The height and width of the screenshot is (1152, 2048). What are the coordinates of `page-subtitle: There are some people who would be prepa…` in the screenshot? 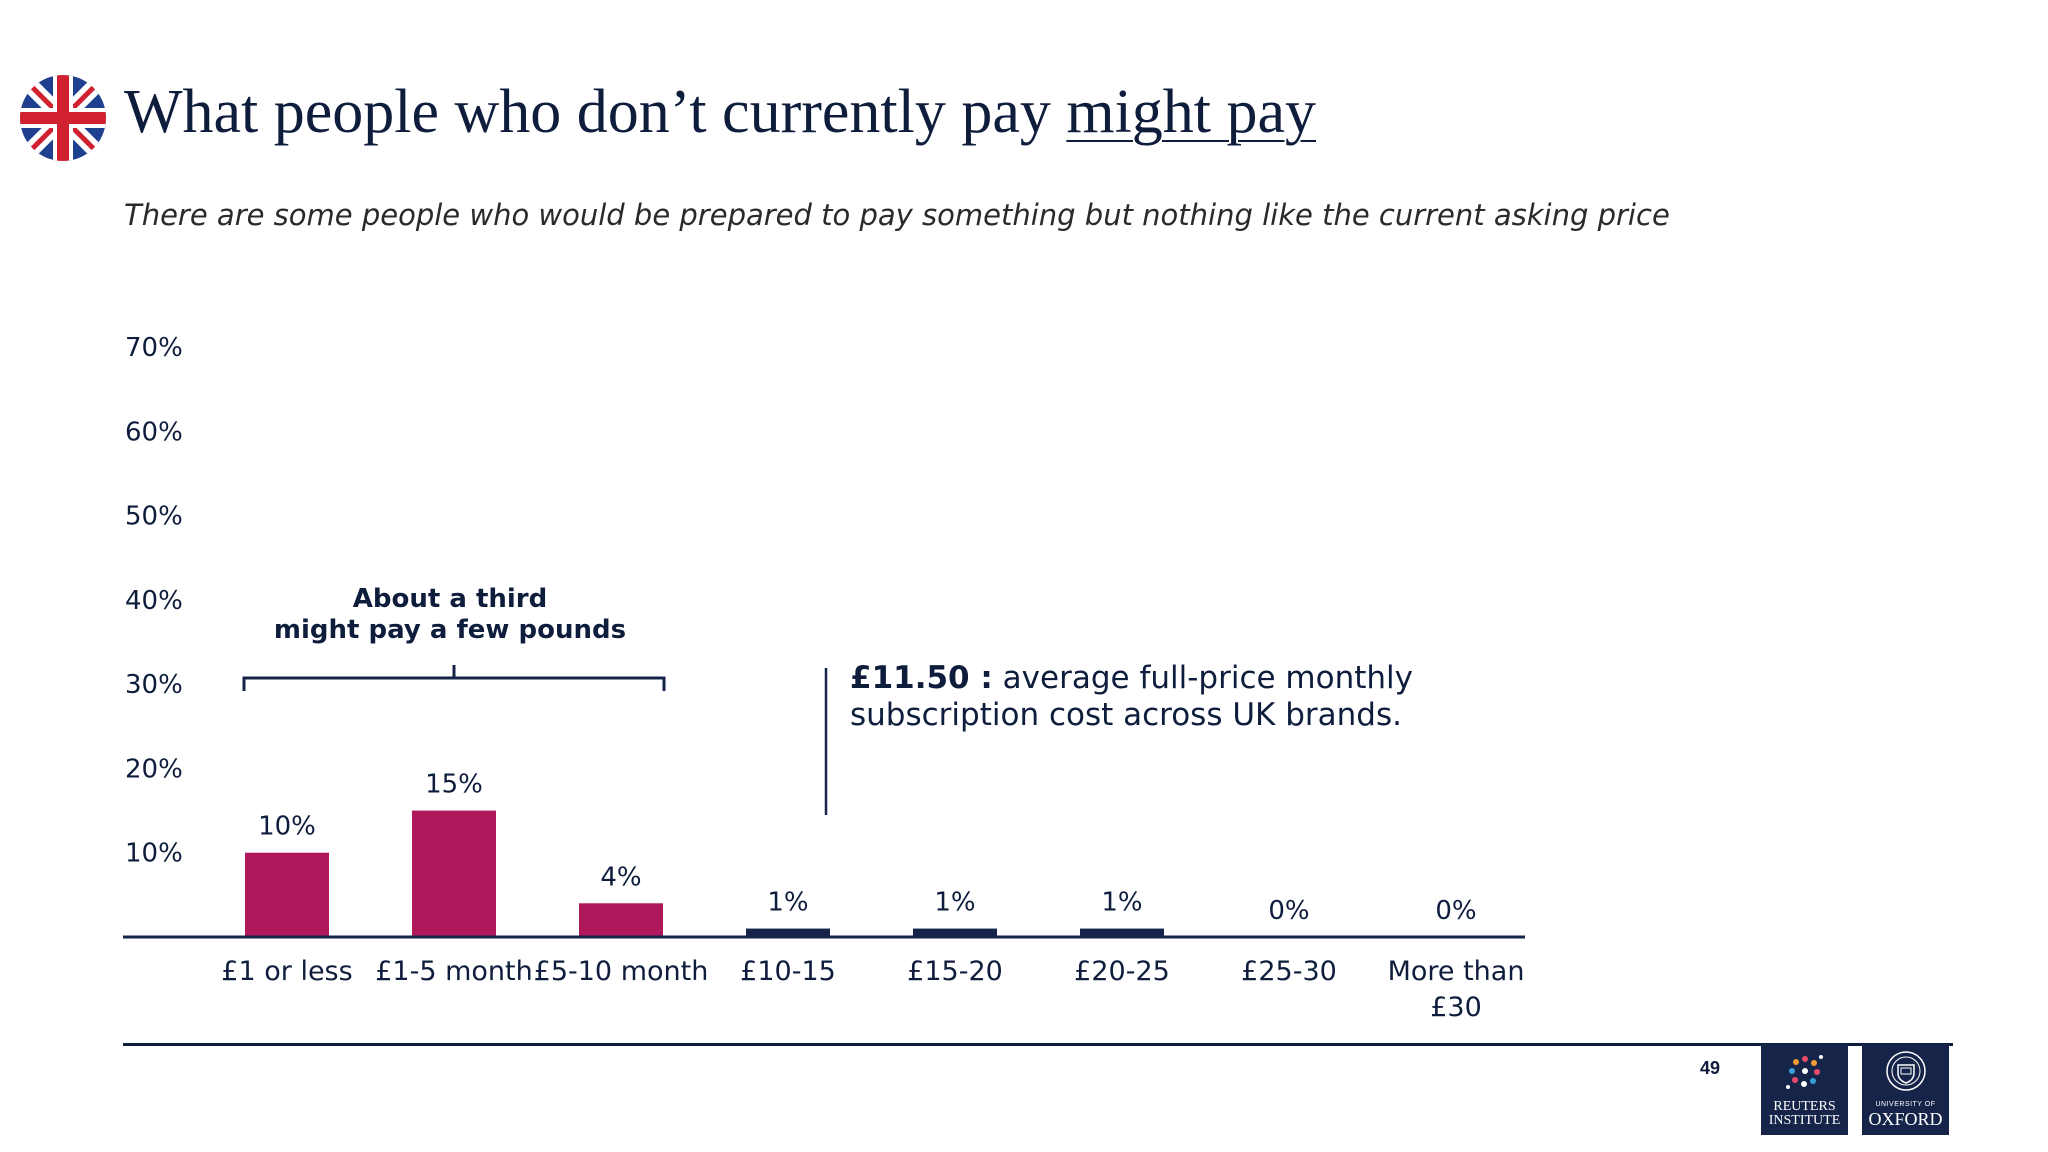 It's located at (897, 215).